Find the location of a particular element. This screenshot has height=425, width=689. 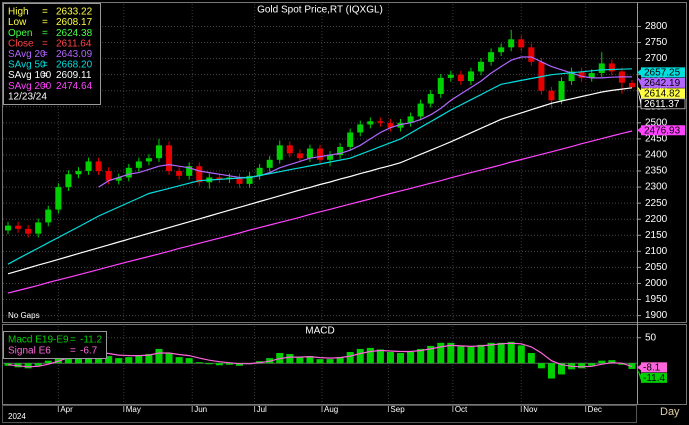

value-marker-label: -8.1 is located at coordinates (652, 367).